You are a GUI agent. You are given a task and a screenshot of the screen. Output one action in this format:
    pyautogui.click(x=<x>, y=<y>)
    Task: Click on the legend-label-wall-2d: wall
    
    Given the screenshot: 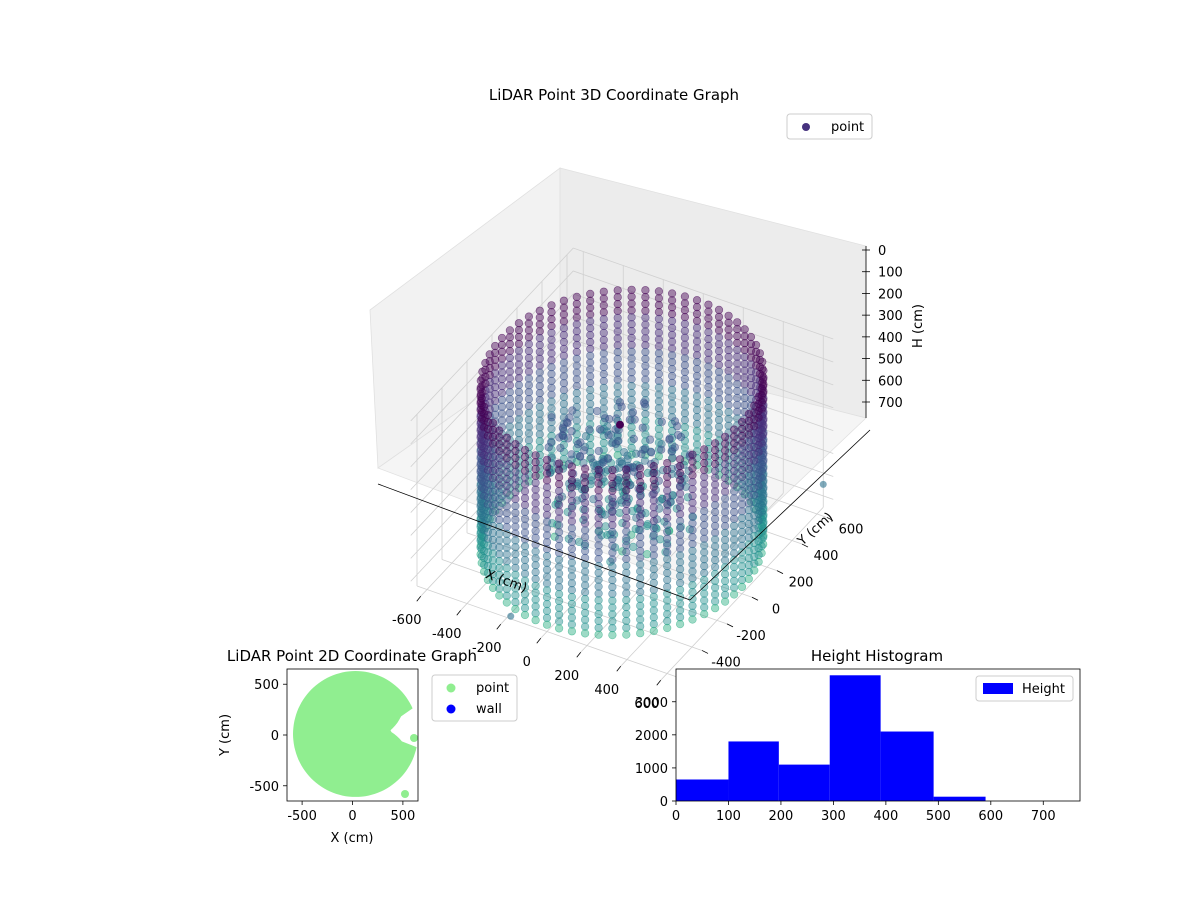 What is the action you would take?
    pyautogui.click(x=489, y=709)
    